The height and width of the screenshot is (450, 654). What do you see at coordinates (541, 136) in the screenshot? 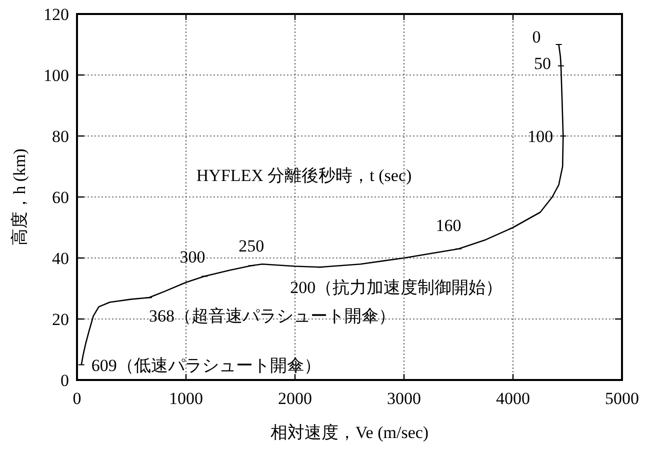
I see `annotation: 100` at bounding box center [541, 136].